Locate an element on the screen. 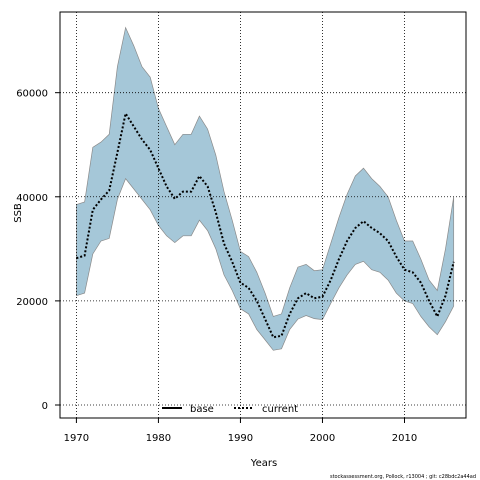 Image resolution: width=480 pixels, height=480 pixels. y-tick-label: 40000 is located at coordinates (32, 198).